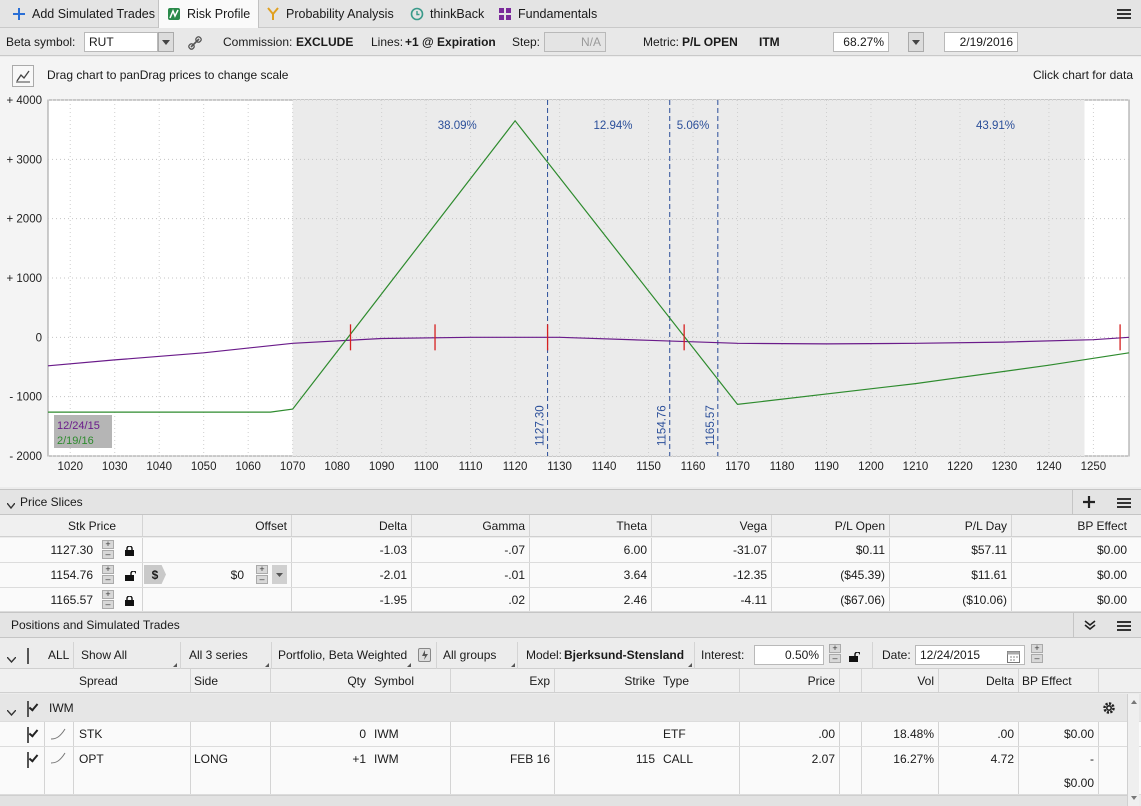 This screenshot has height=806, width=1141. I want to click on beta-symbol-dropdown, so click(166, 42).